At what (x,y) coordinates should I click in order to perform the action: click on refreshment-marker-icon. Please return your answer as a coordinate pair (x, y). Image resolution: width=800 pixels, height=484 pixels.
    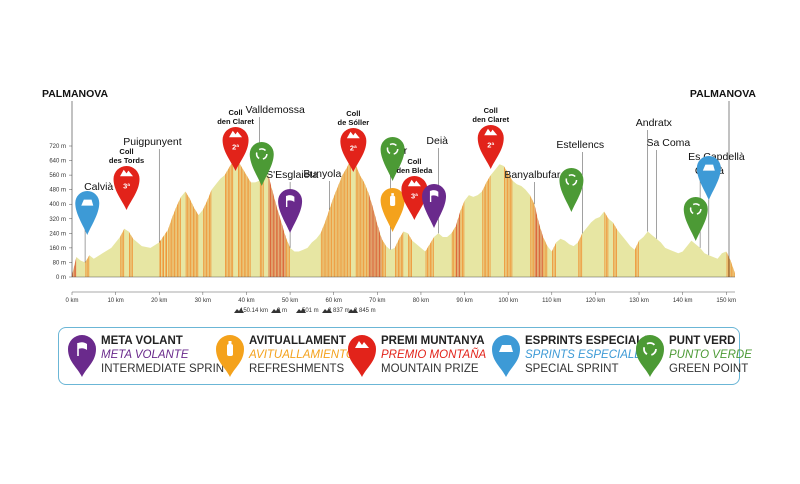
    Looking at the image, I should click on (230, 356).